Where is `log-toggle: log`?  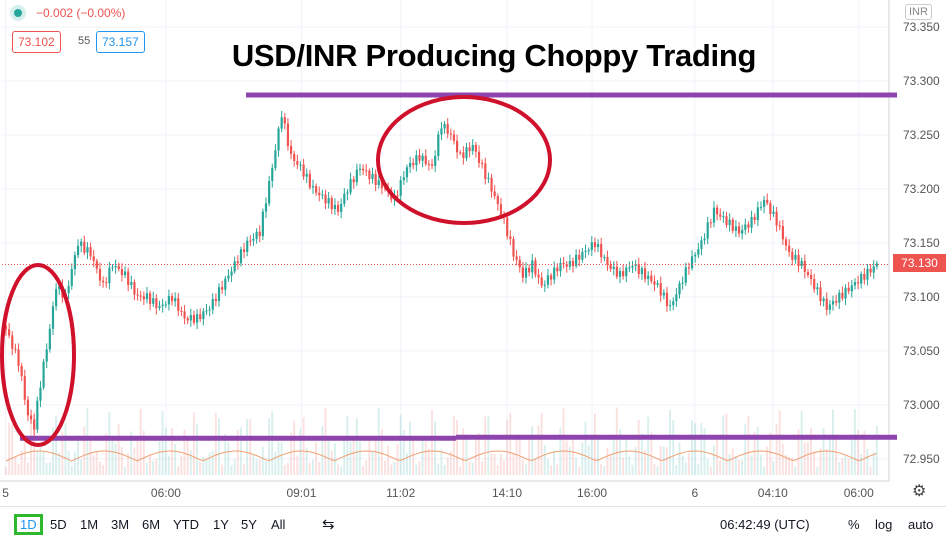 log-toggle: log is located at coordinates (884, 524).